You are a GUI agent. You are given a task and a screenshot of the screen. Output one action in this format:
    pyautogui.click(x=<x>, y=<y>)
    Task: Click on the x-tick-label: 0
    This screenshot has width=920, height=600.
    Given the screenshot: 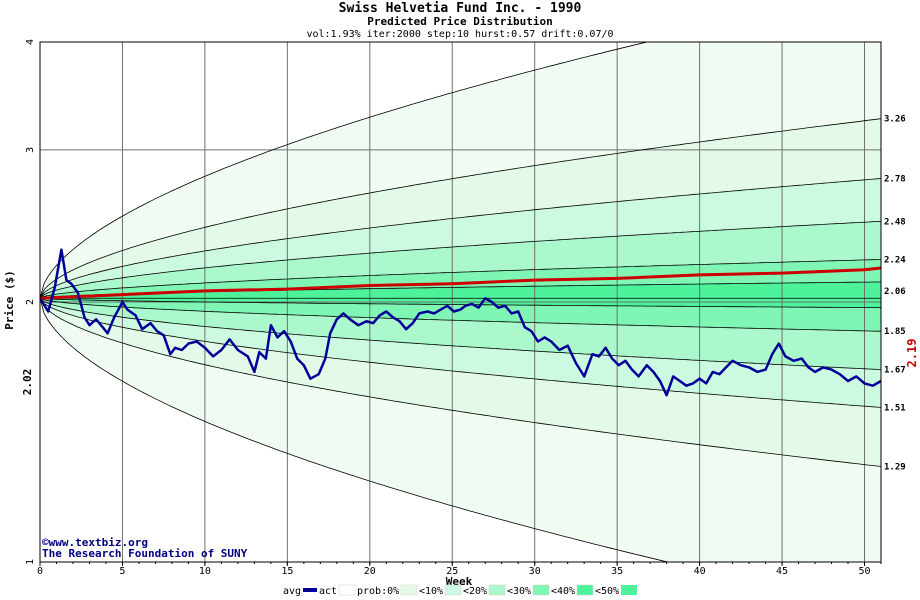 What is the action you would take?
    pyautogui.click(x=40, y=571)
    